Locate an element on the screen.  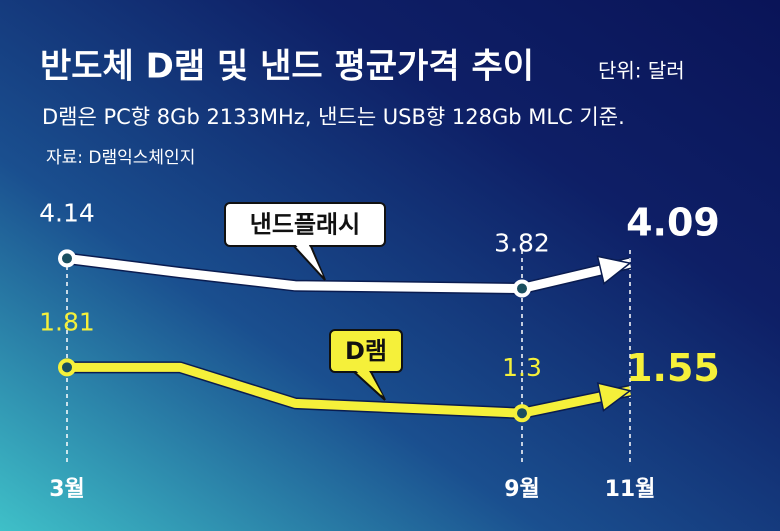
x-tick-label: 9월 is located at coordinates (522, 489).